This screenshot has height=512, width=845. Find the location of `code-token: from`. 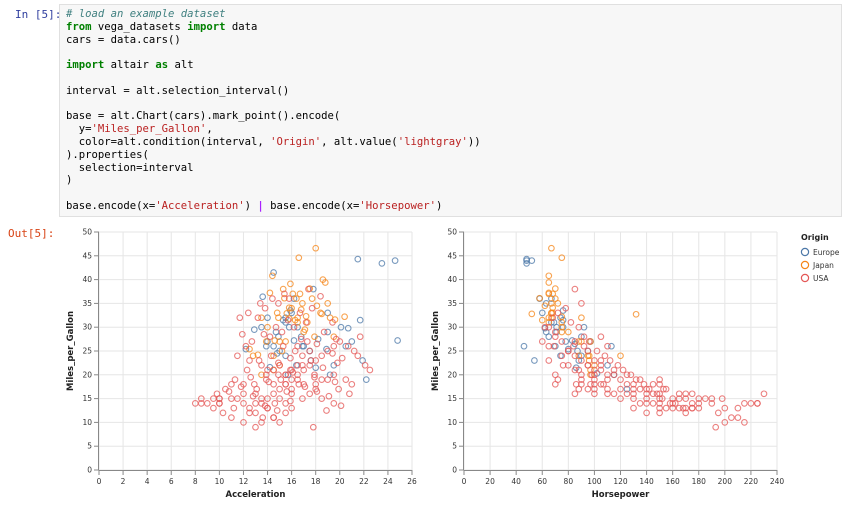

code-token: from is located at coordinates (79, 26).